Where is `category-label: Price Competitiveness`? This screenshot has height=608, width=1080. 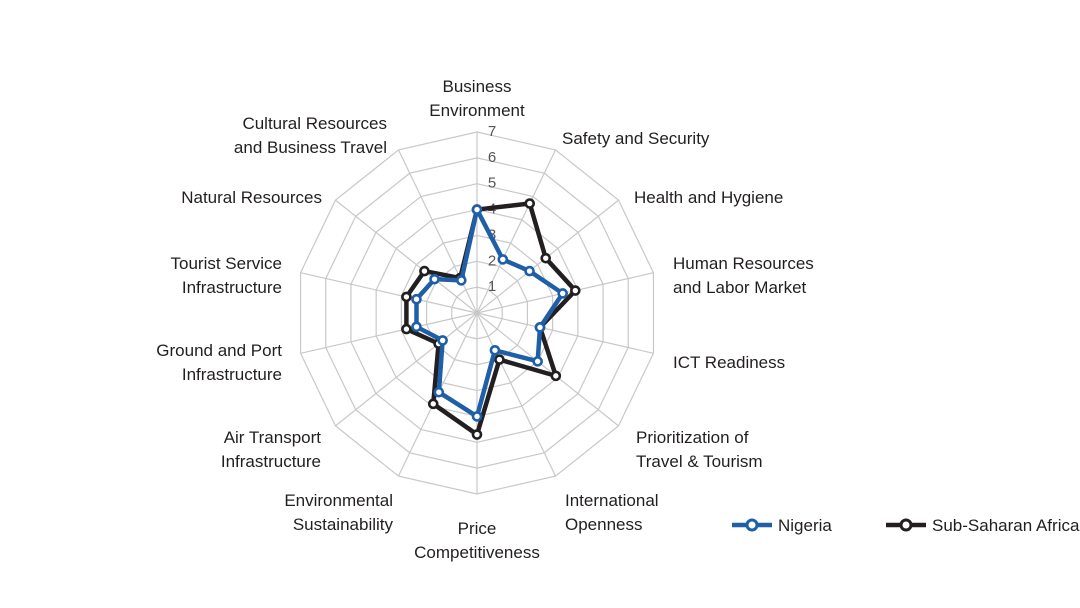 category-label: Price Competitiveness is located at coordinates (477, 540).